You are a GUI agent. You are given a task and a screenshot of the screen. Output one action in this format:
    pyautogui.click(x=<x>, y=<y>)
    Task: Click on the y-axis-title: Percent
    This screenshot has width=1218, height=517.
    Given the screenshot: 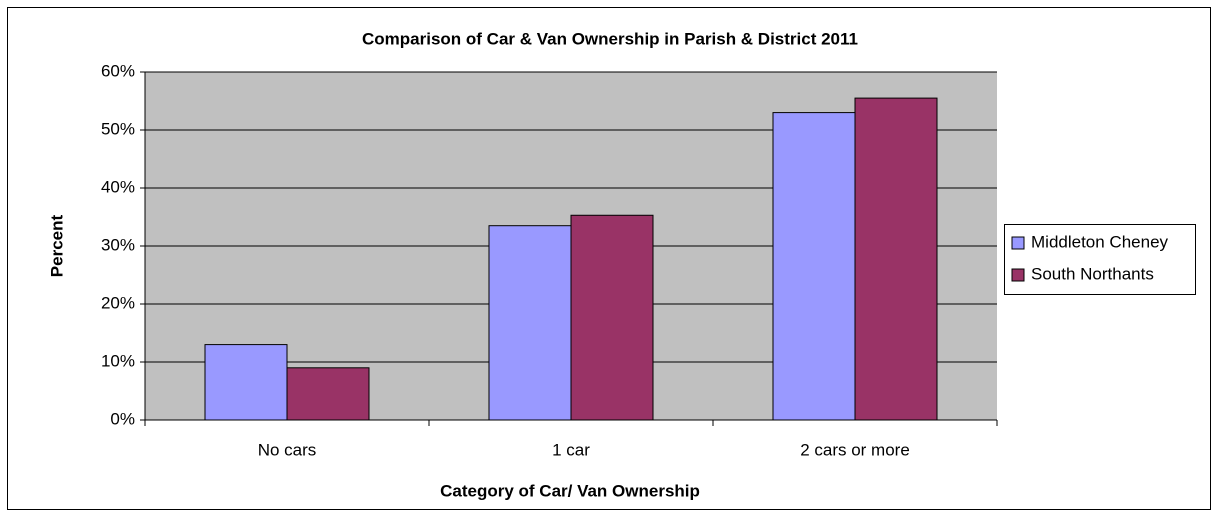 What is the action you would take?
    pyautogui.click(x=56, y=245)
    